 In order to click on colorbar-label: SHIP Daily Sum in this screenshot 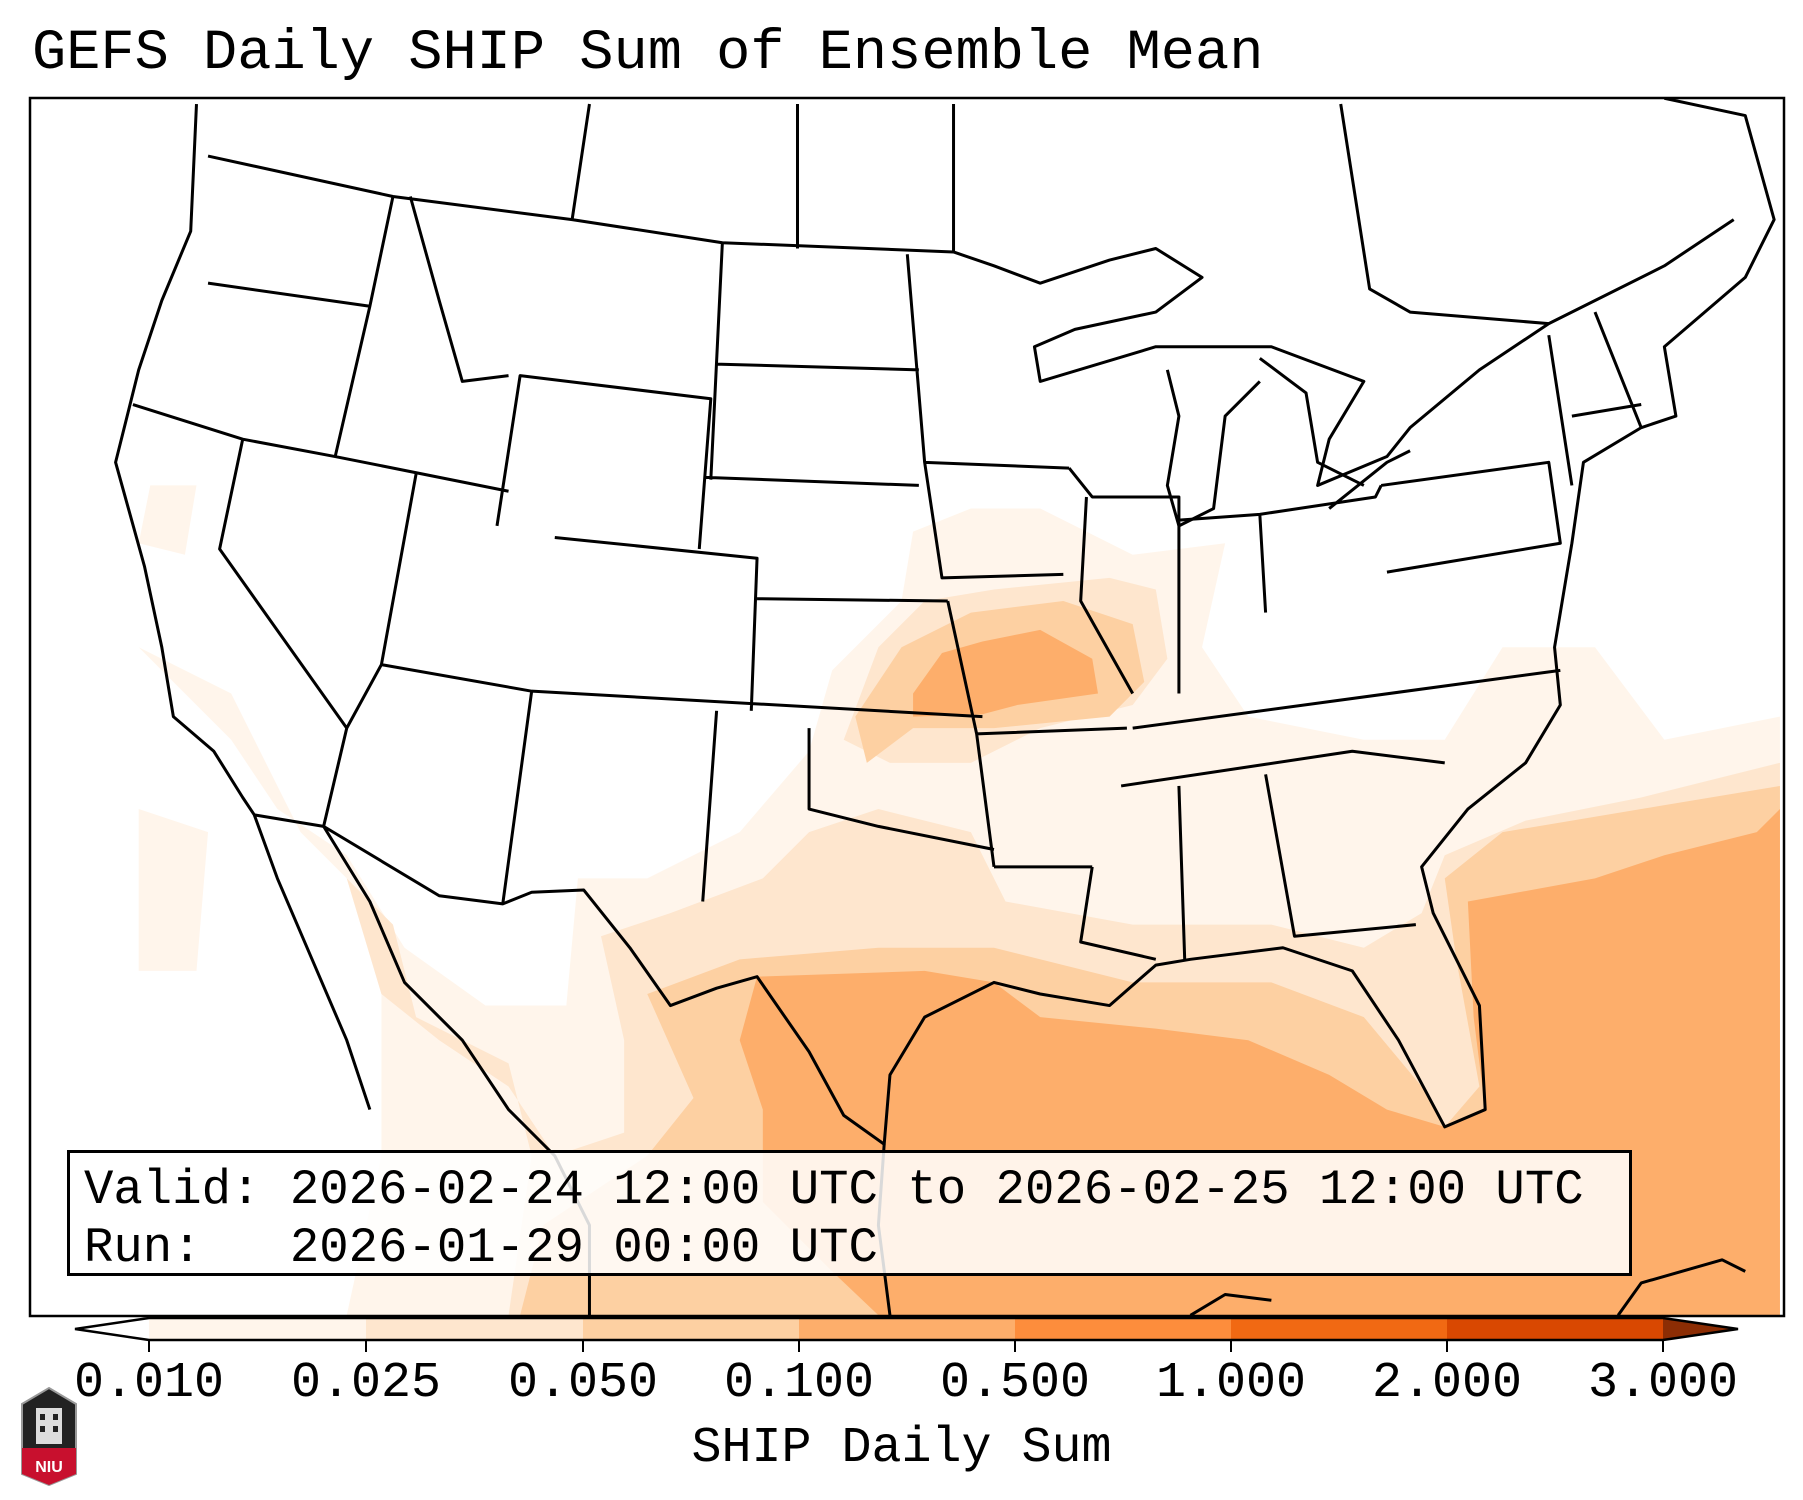, I will do `click(901, 1448)`.